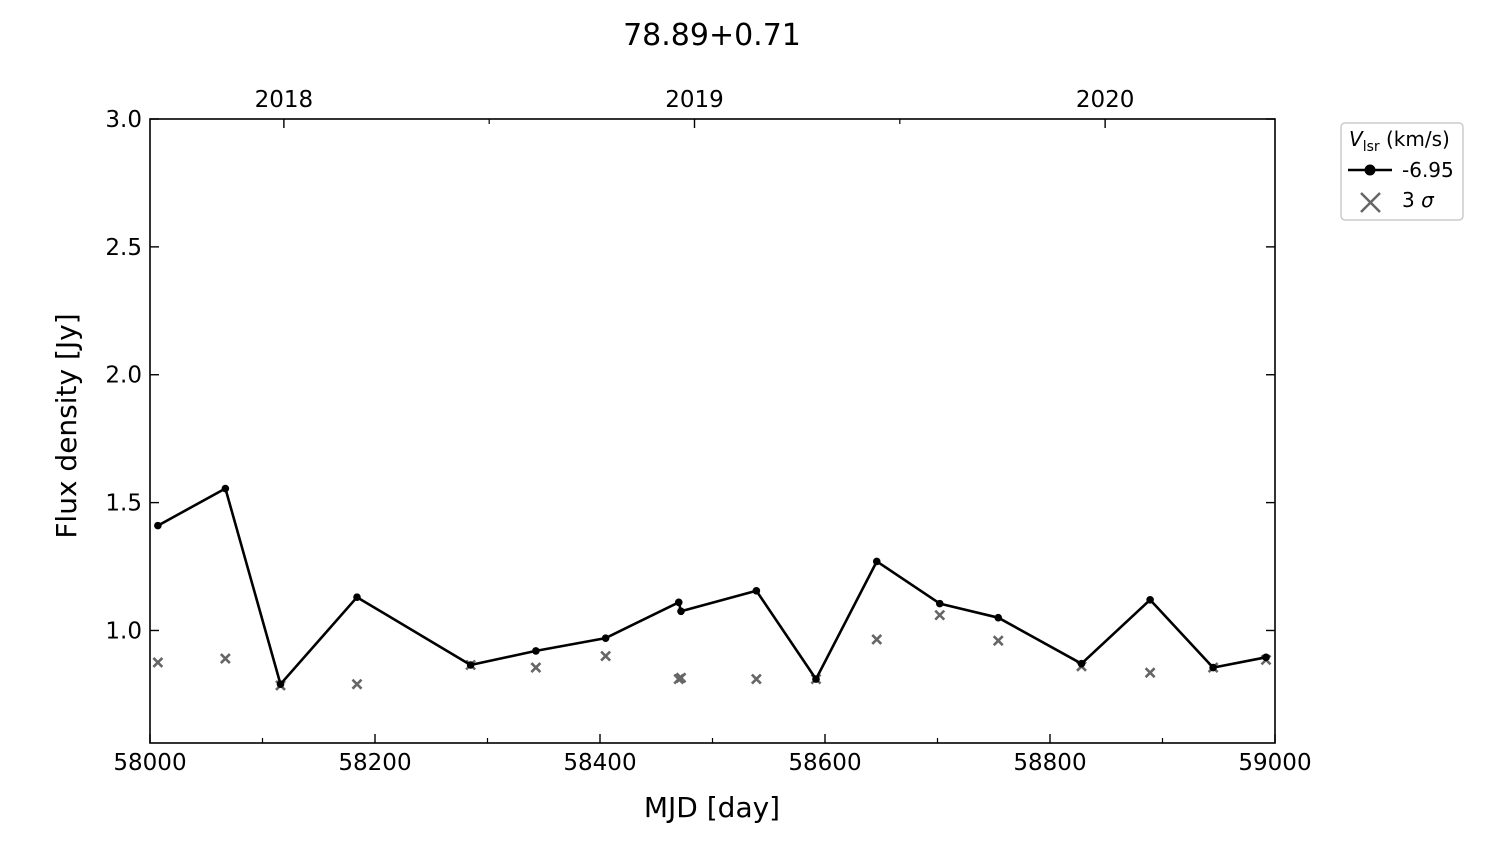 Image resolution: width=1500 pixels, height=844 pixels. I want to click on x-tick-label: 58600, so click(824, 763).